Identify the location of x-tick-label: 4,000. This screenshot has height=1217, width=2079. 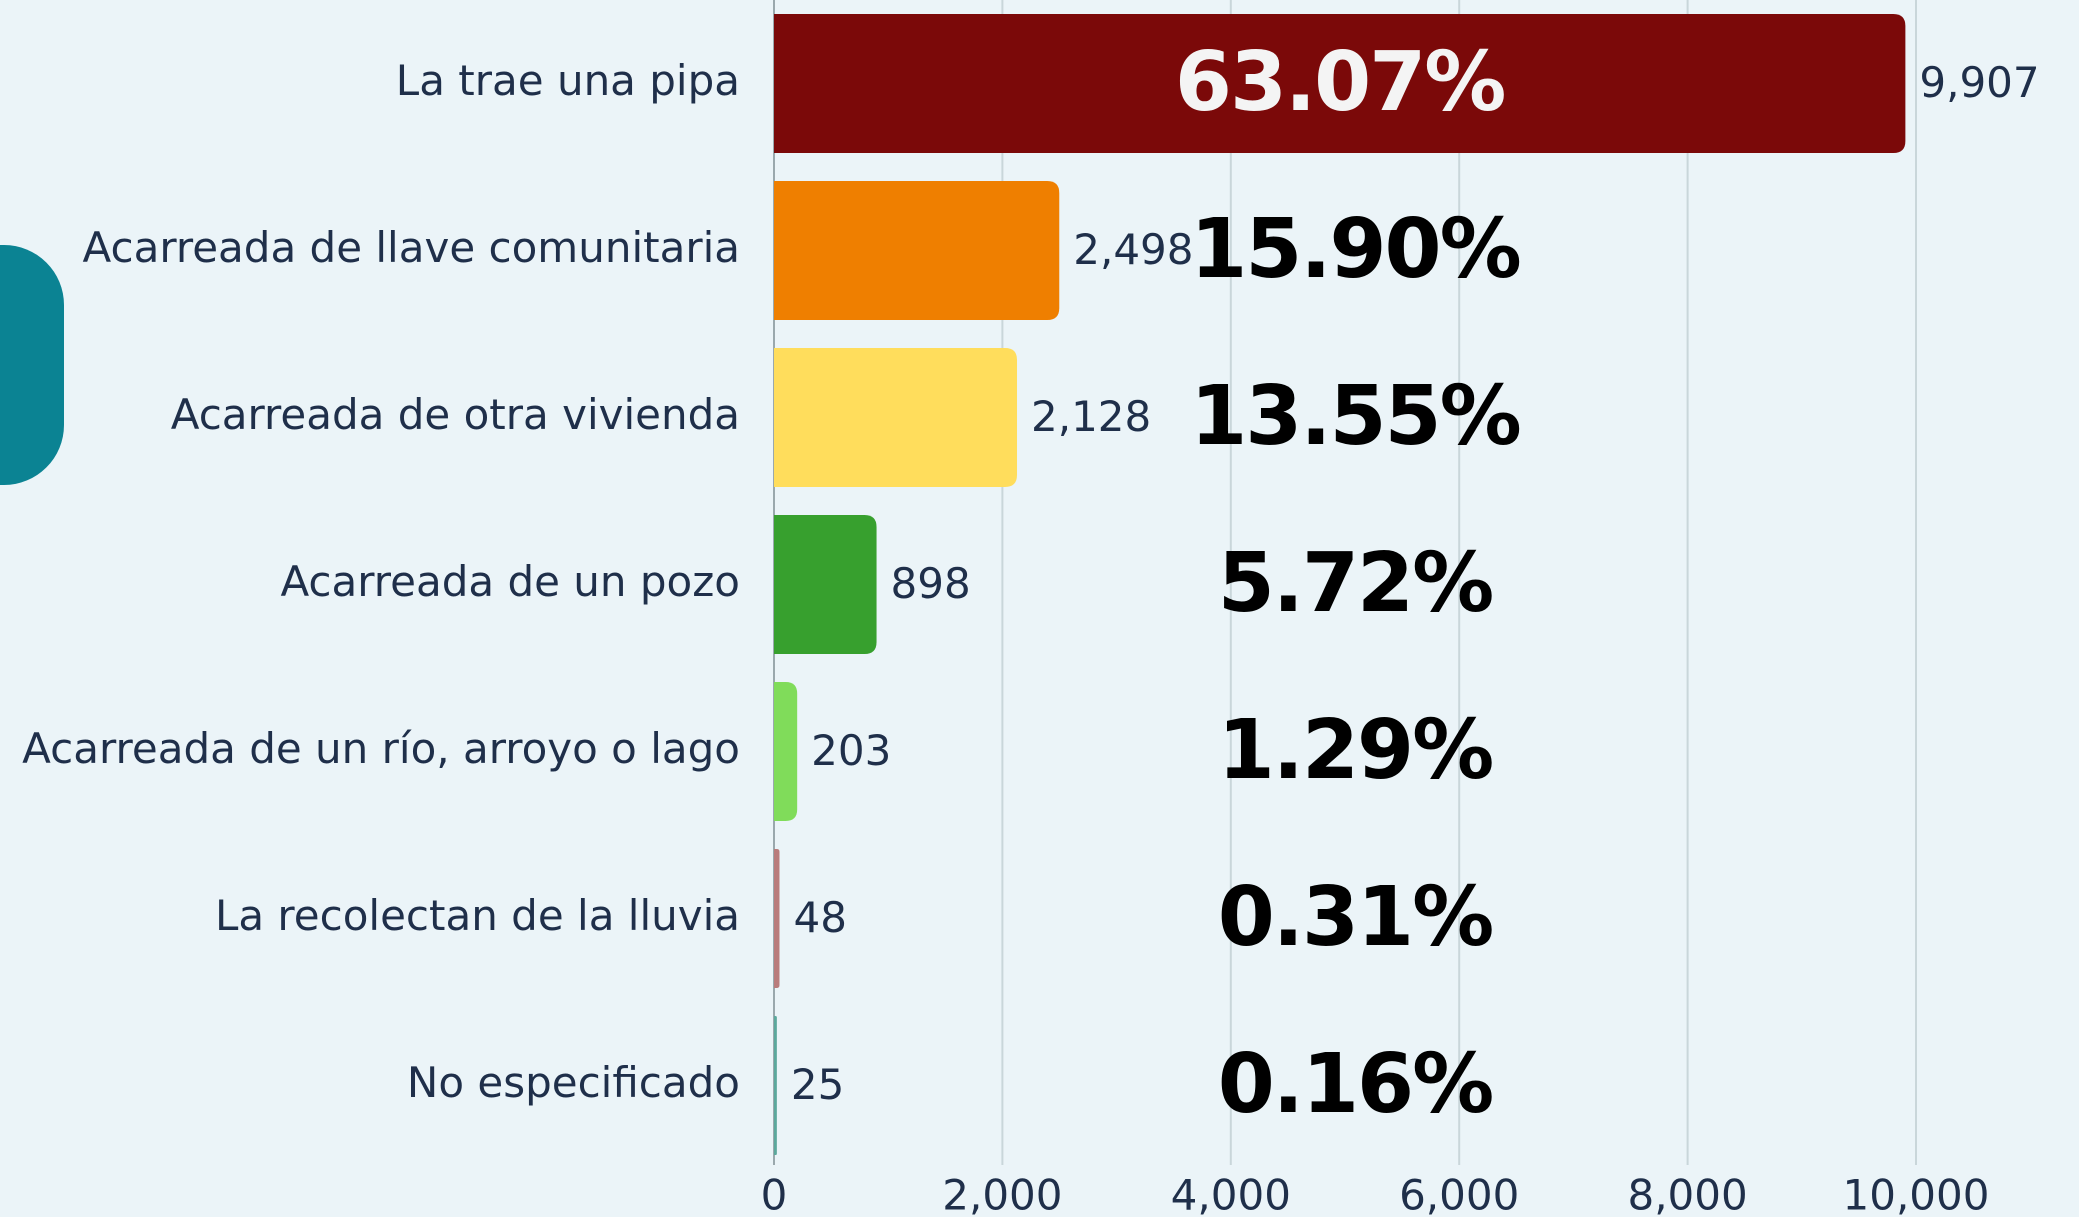
(1231, 1194).